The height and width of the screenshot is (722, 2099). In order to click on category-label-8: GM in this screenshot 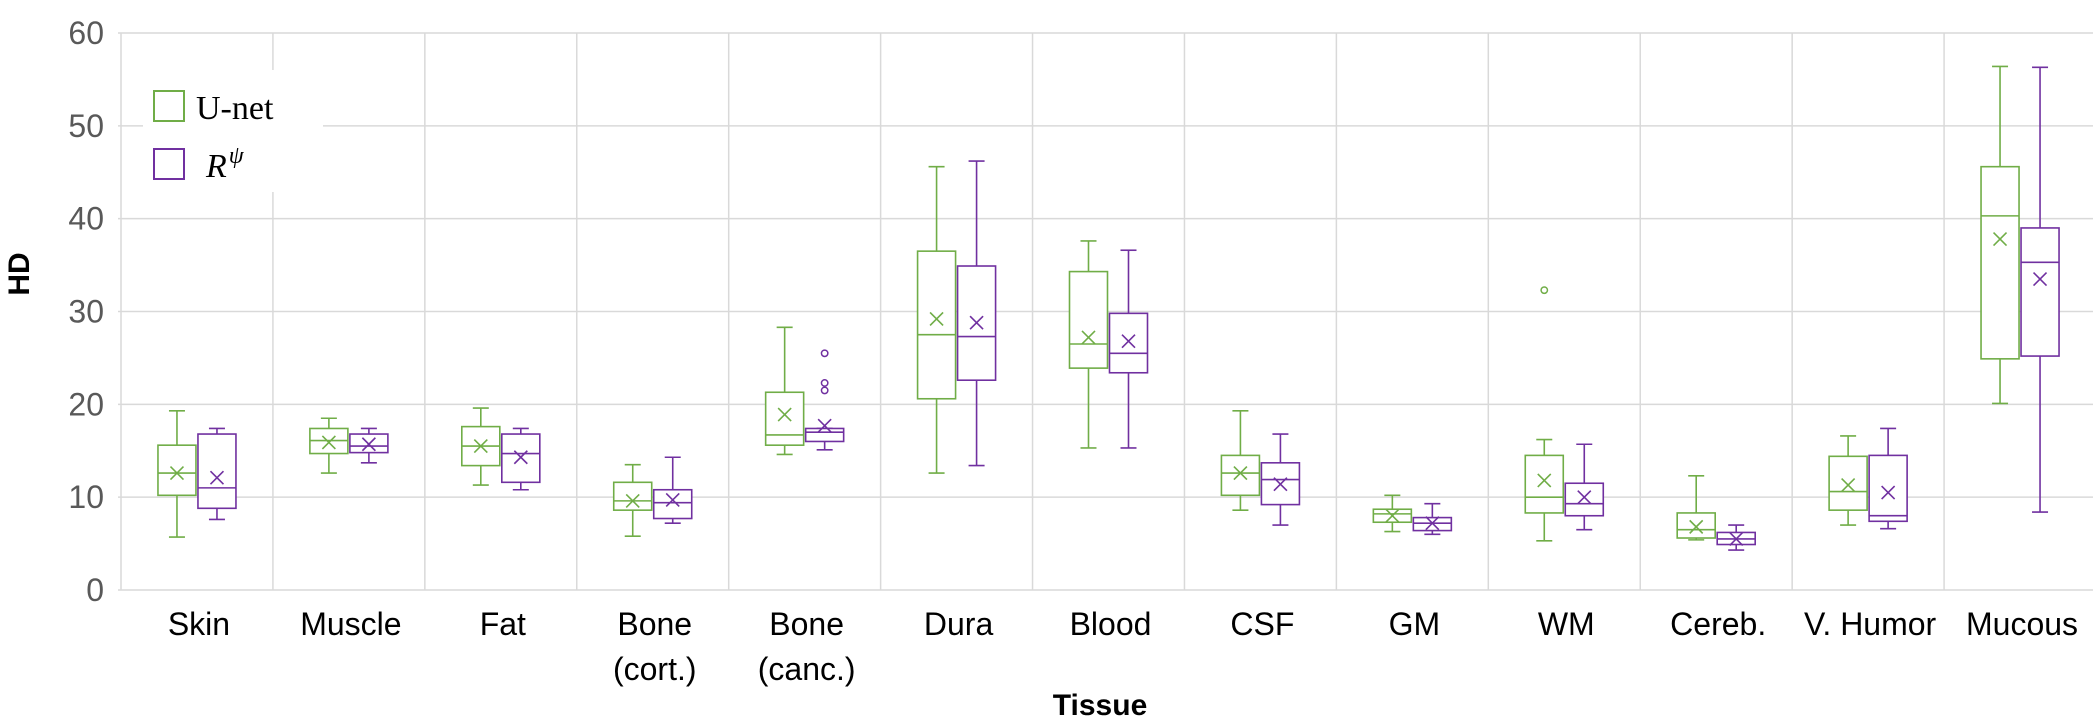, I will do `click(1415, 624)`.